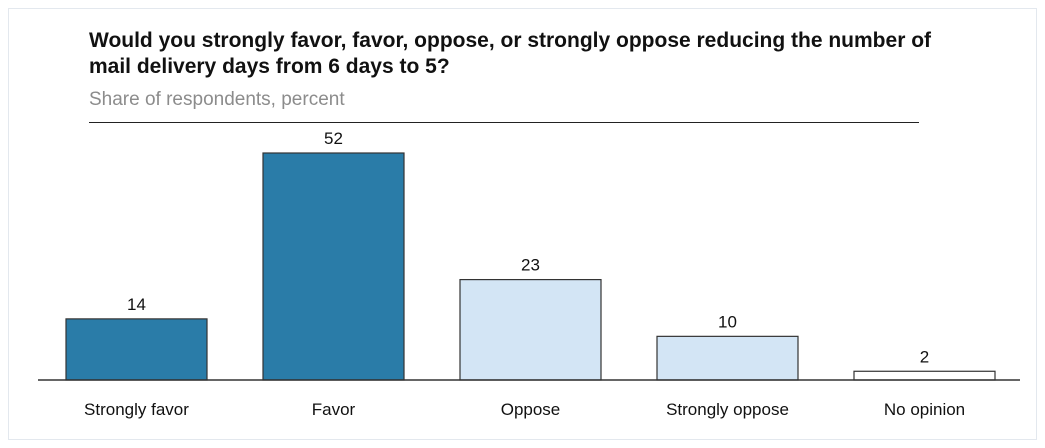 The height and width of the screenshot is (448, 1045). What do you see at coordinates (531, 409) in the screenshot?
I see `category-label-oppose: Oppose` at bounding box center [531, 409].